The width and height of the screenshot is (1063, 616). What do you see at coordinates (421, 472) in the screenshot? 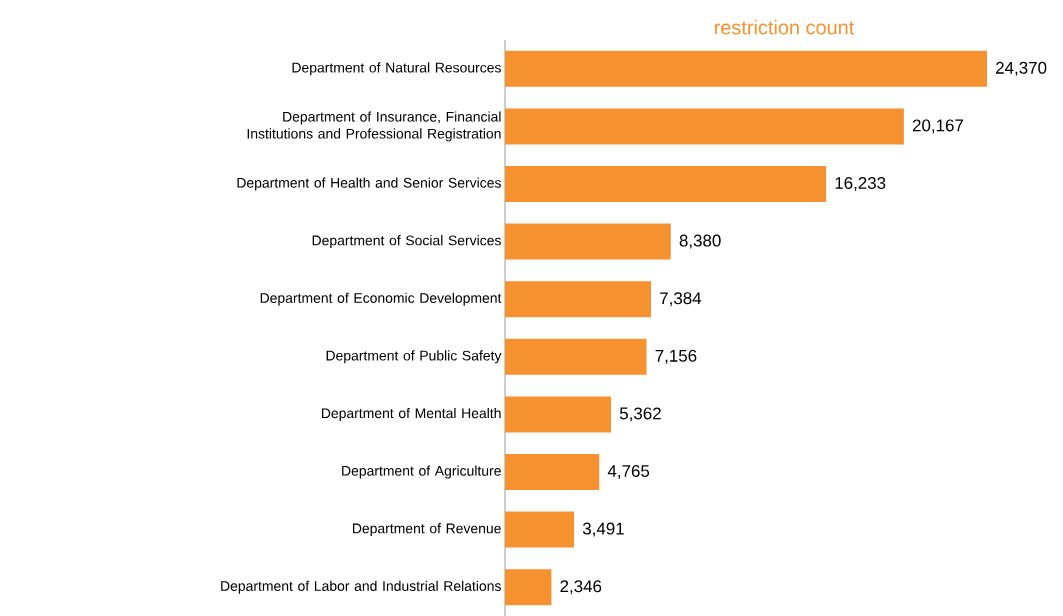
I see `y-tick-label: Department of Agriculture` at bounding box center [421, 472].